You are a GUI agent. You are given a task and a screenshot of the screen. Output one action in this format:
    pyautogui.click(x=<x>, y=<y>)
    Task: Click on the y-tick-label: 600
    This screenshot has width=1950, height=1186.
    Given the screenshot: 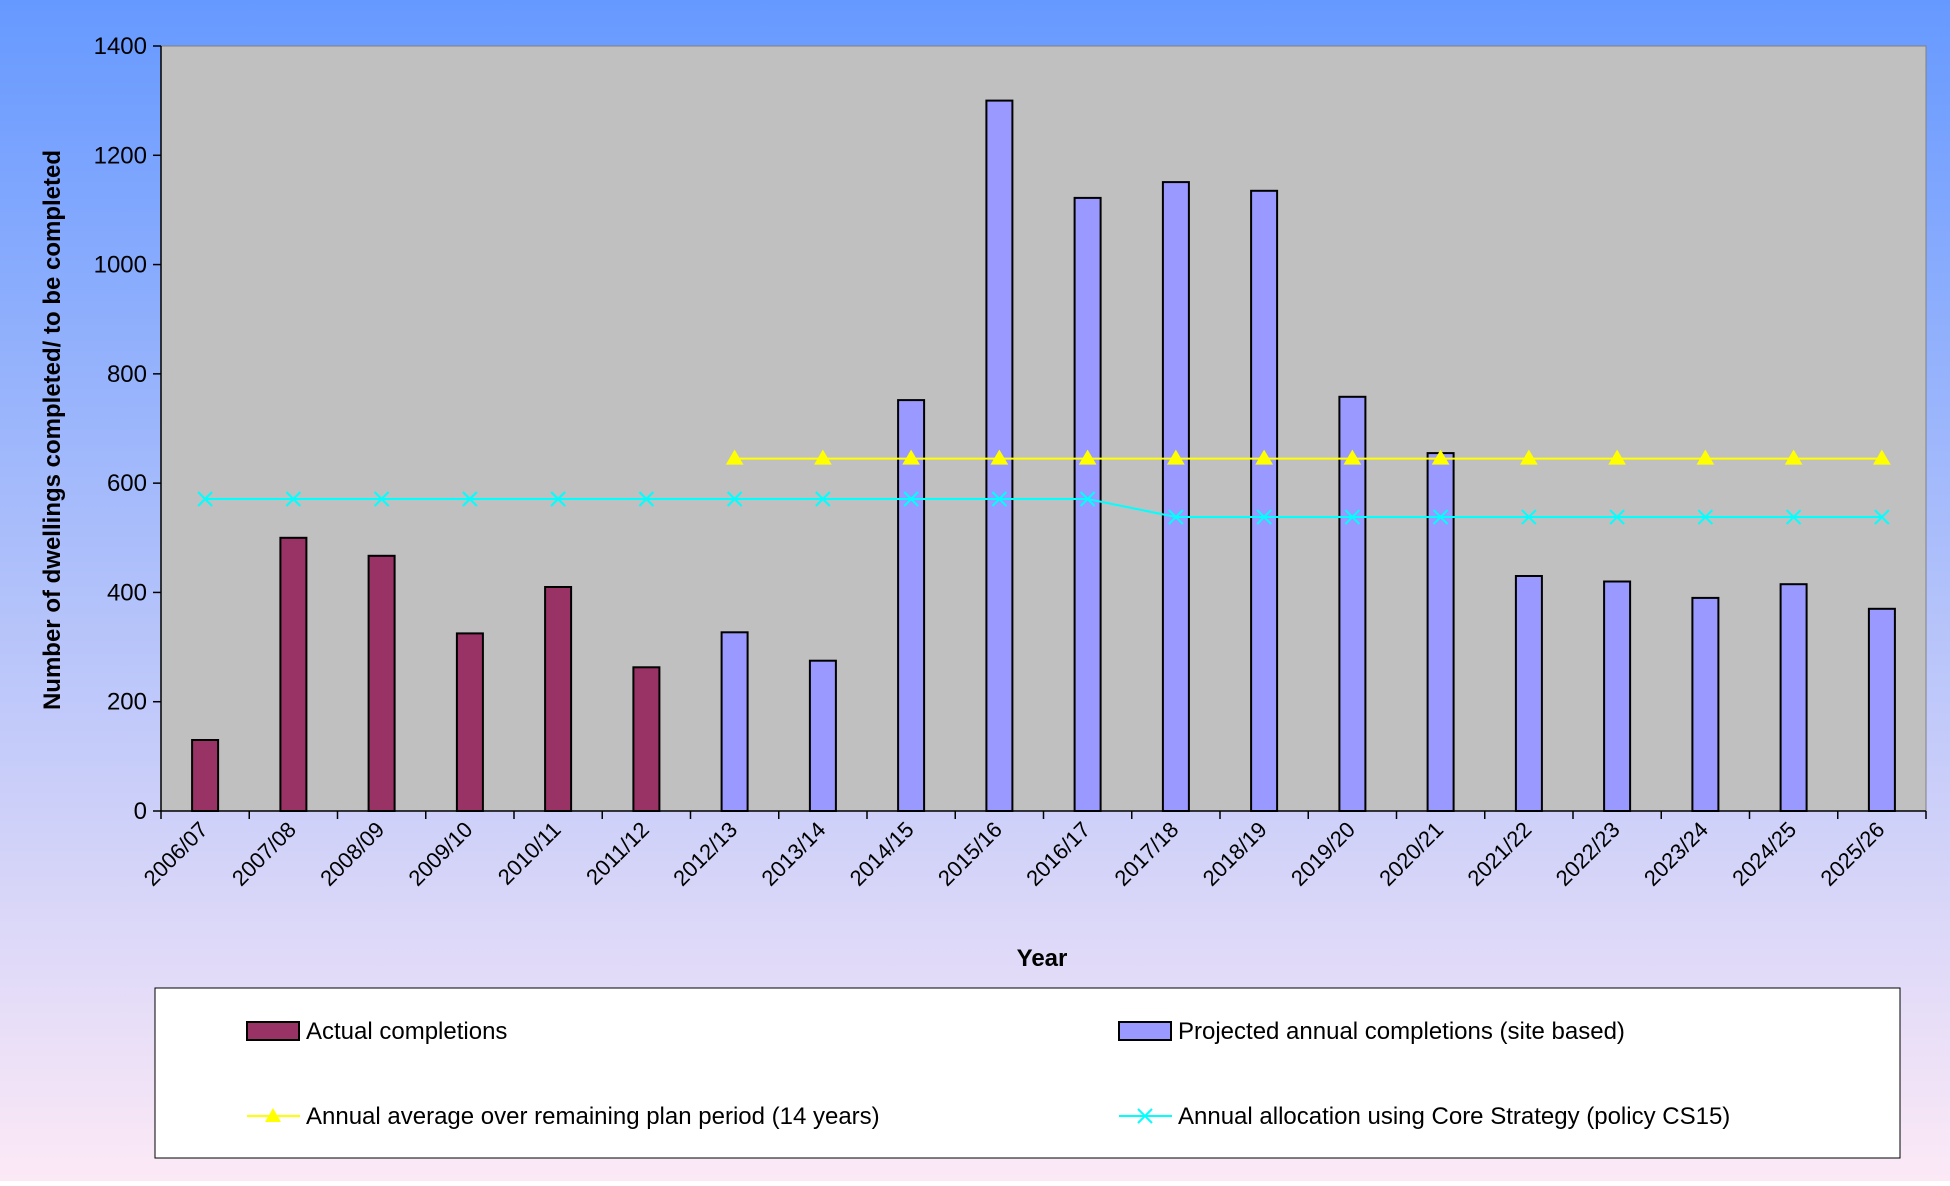 What is the action you would take?
    pyautogui.click(x=127, y=483)
    